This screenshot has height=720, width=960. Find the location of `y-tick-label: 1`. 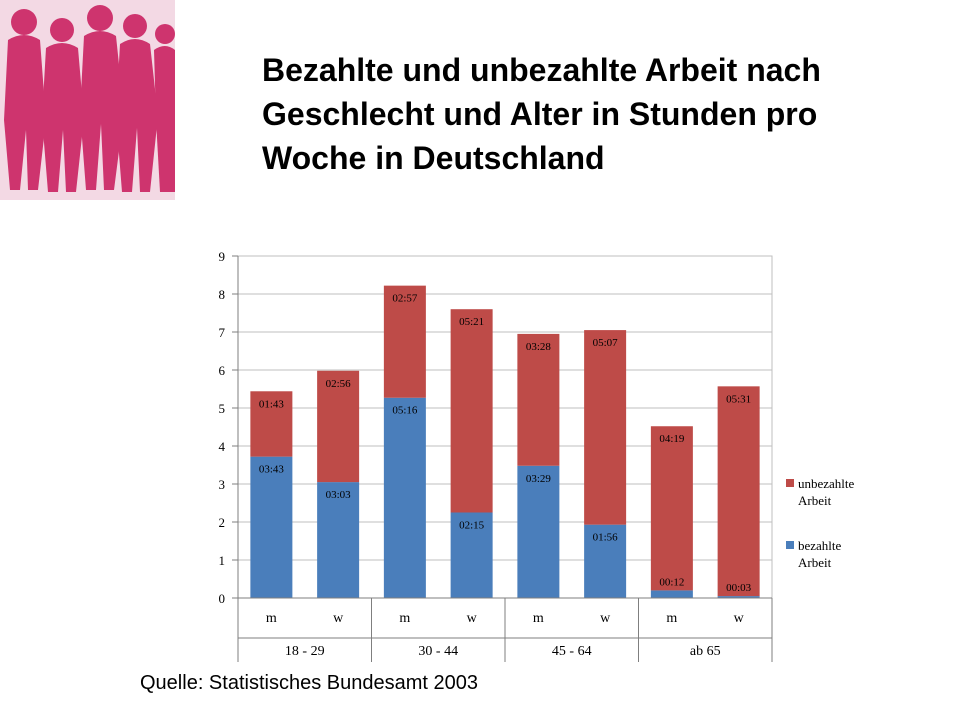

y-tick-label: 1 is located at coordinates (222, 560).